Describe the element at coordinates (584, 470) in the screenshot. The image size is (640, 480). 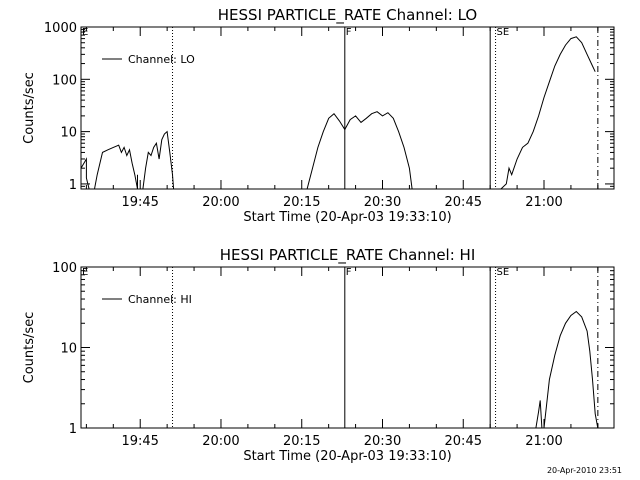
I see `figure-timestamp: 20-Apr-2010 23:51` at that location.